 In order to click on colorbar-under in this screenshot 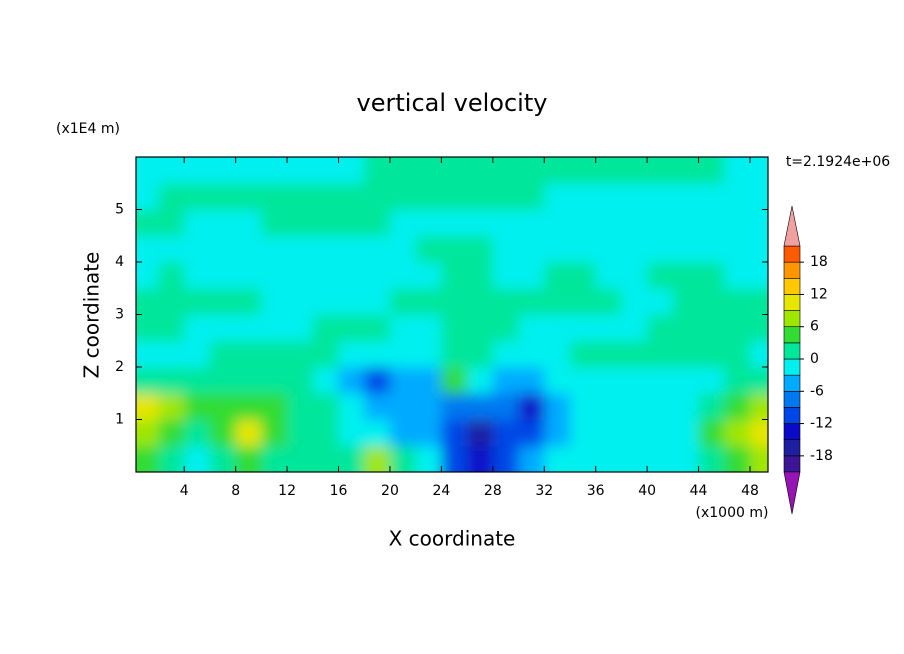, I will do `click(792, 493)`.